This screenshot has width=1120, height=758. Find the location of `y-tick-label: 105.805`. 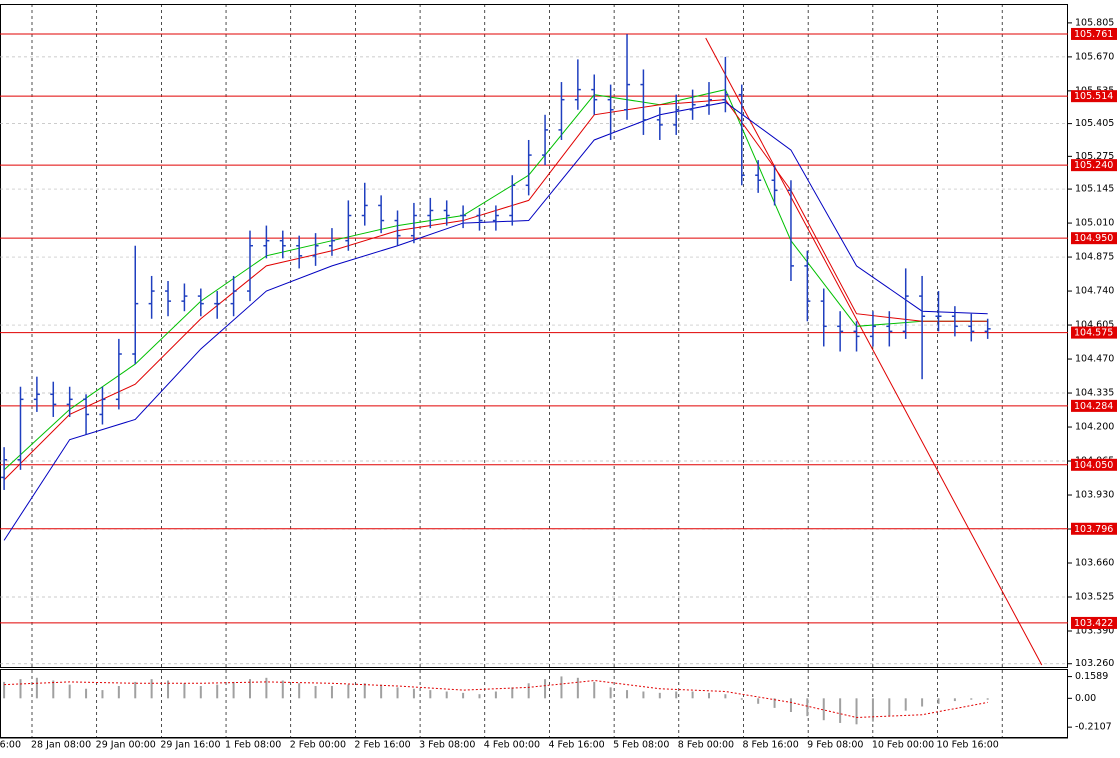

y-tick-label: 105.805 is located at coordinates (1094, 22).